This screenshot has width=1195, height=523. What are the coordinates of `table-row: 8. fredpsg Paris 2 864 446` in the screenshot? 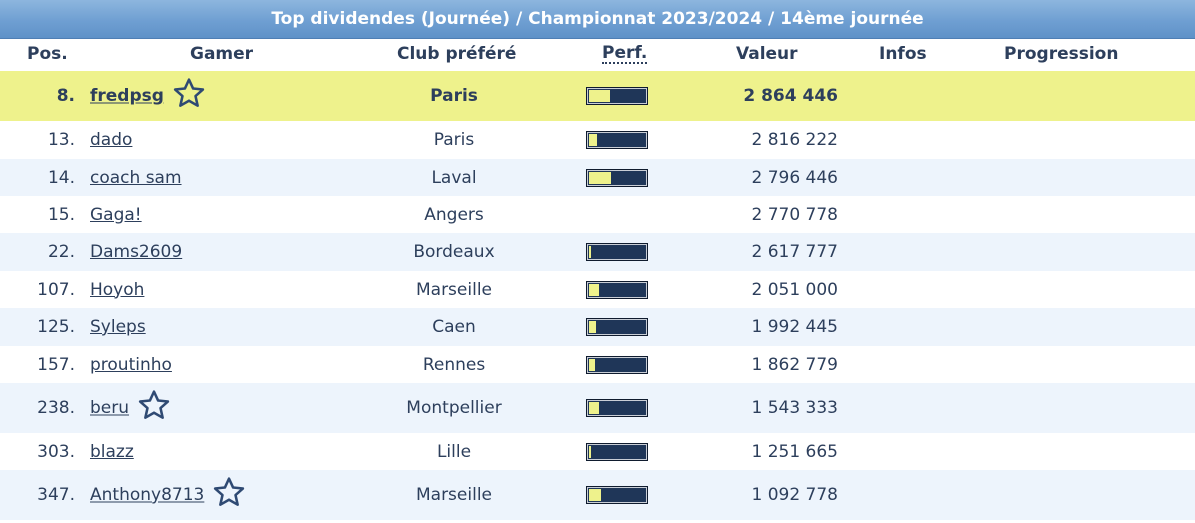 It's located at (597, 96).